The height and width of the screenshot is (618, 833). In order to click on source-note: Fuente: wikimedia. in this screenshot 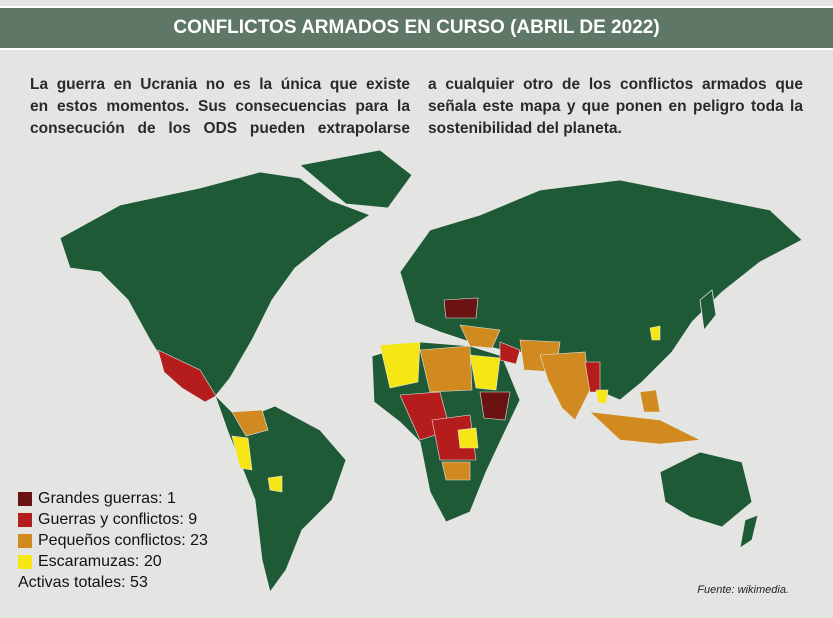, I will do `click(743, 590)`.